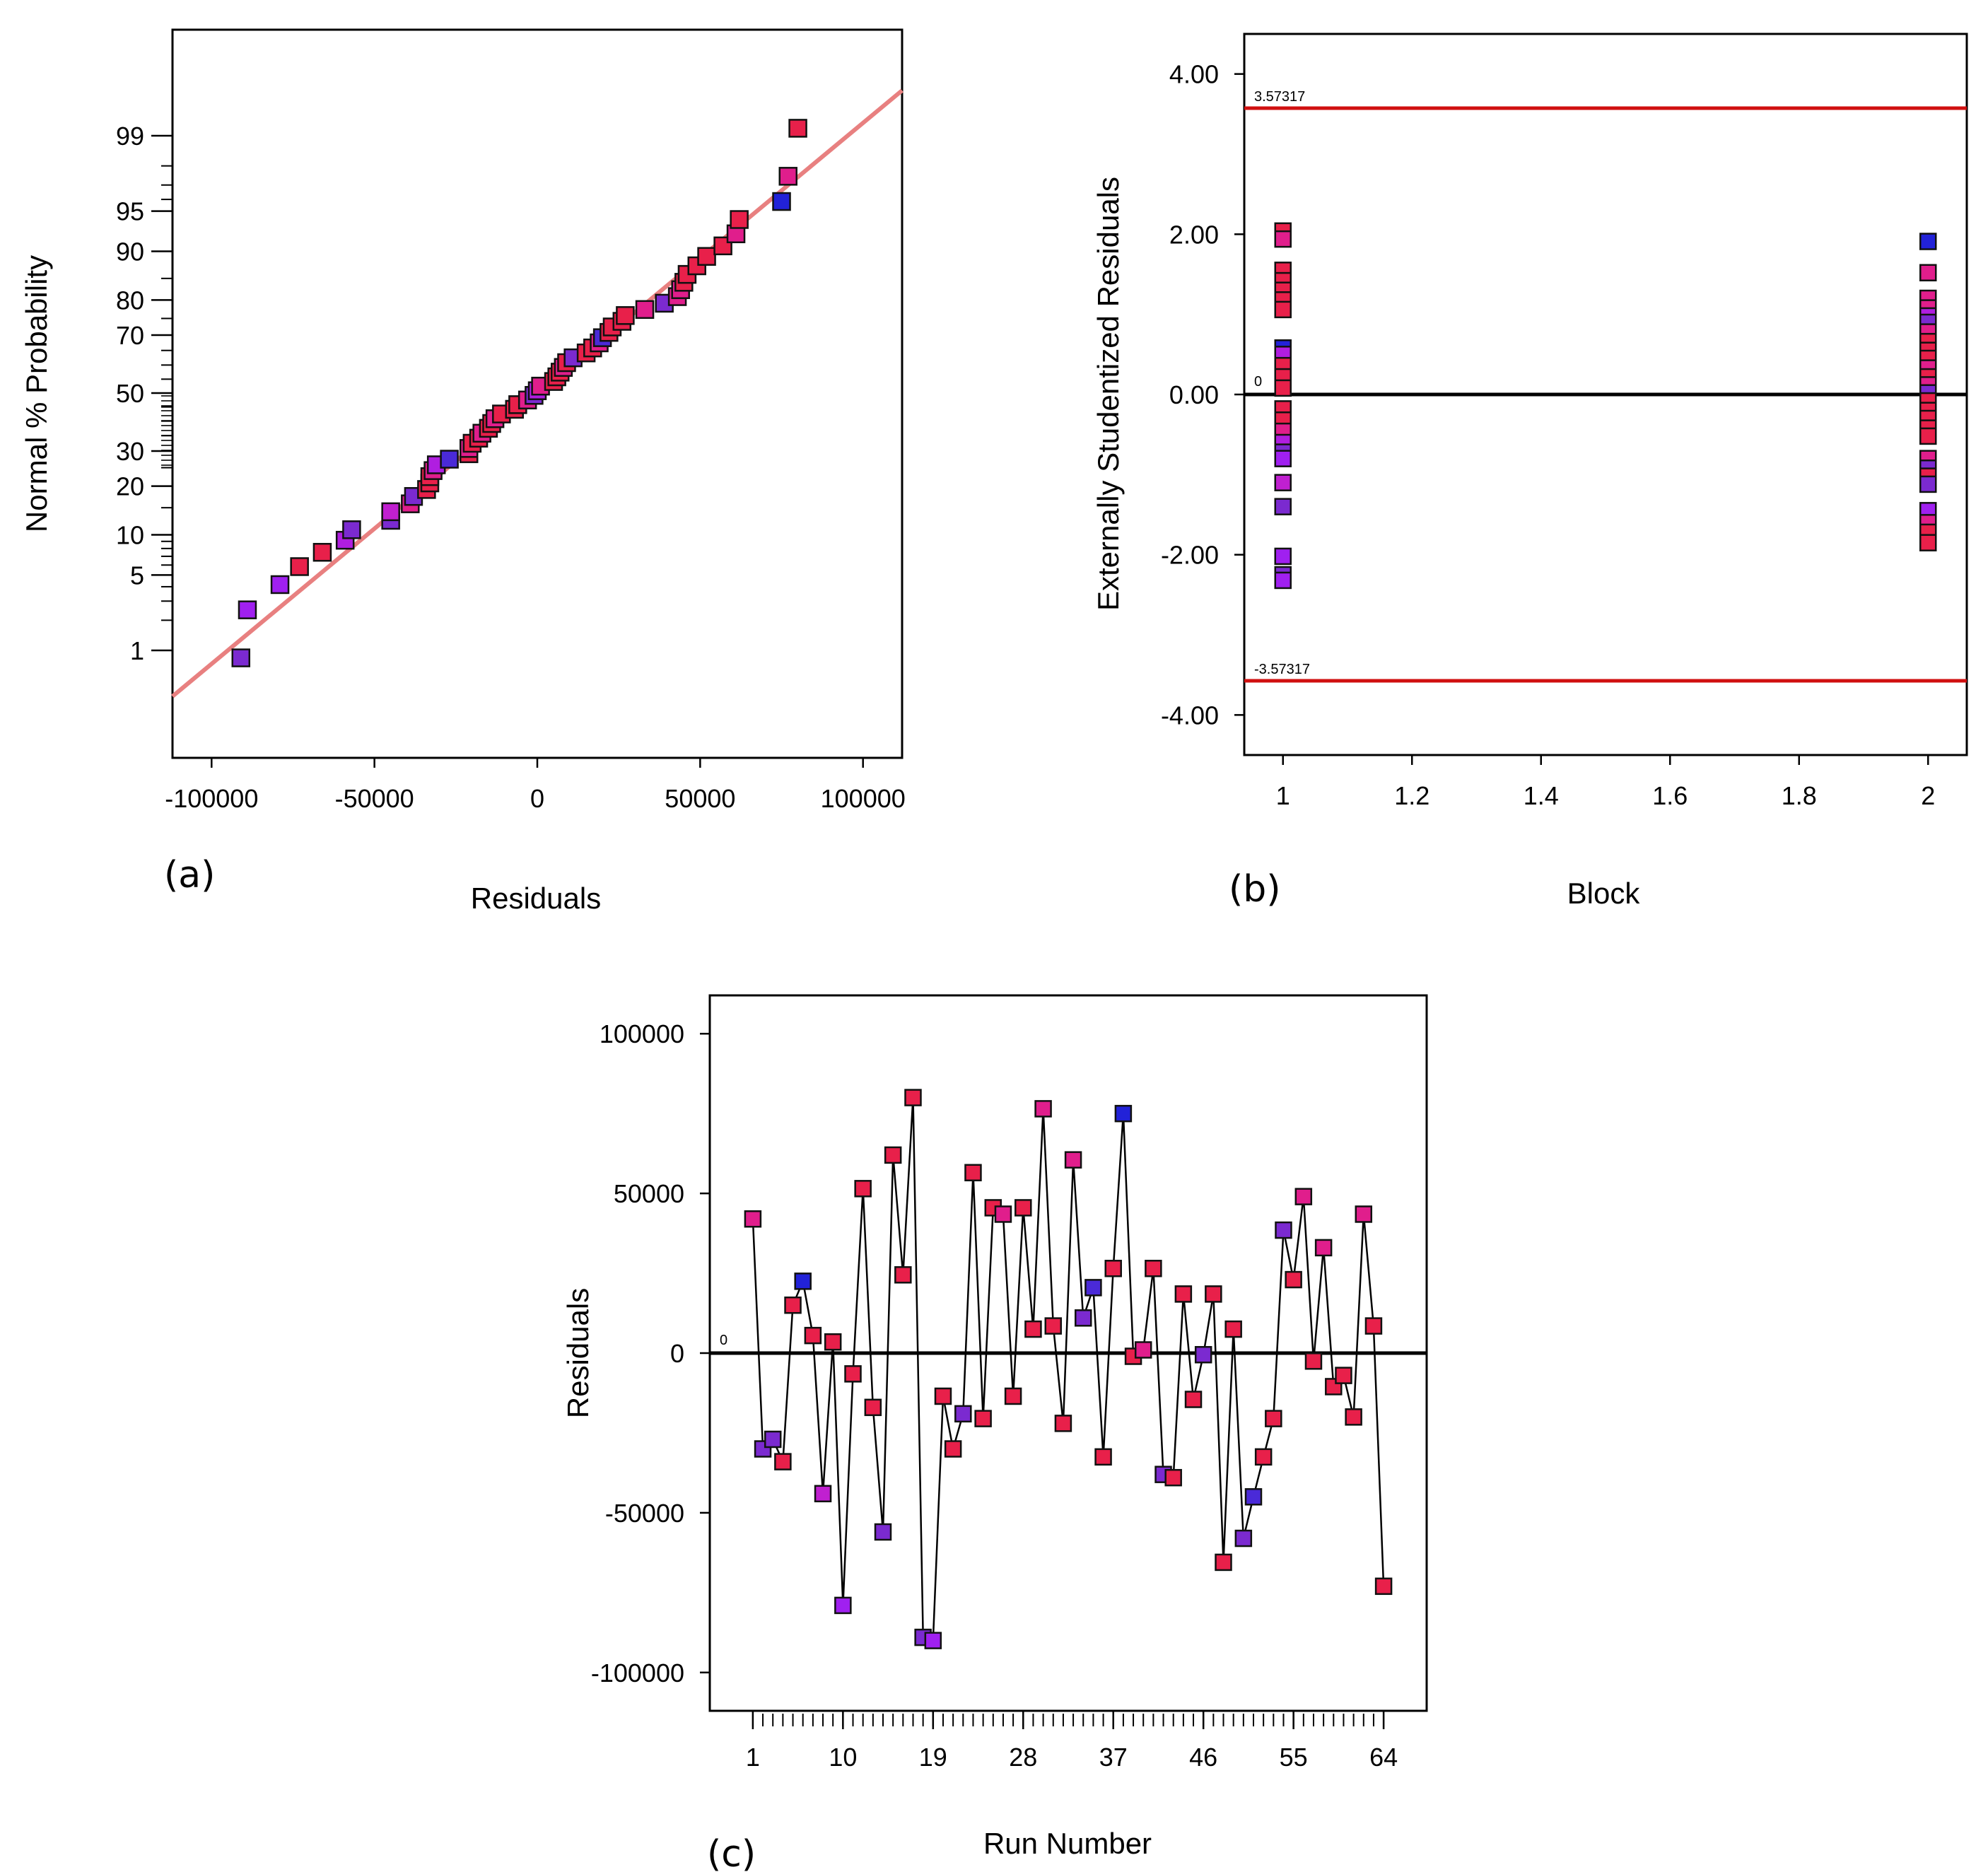 Image resolution: width=1988 pixels, height=1872 pixels. I want to click on chart-b-y-tick-label: 2.00, so click(1194, 234).